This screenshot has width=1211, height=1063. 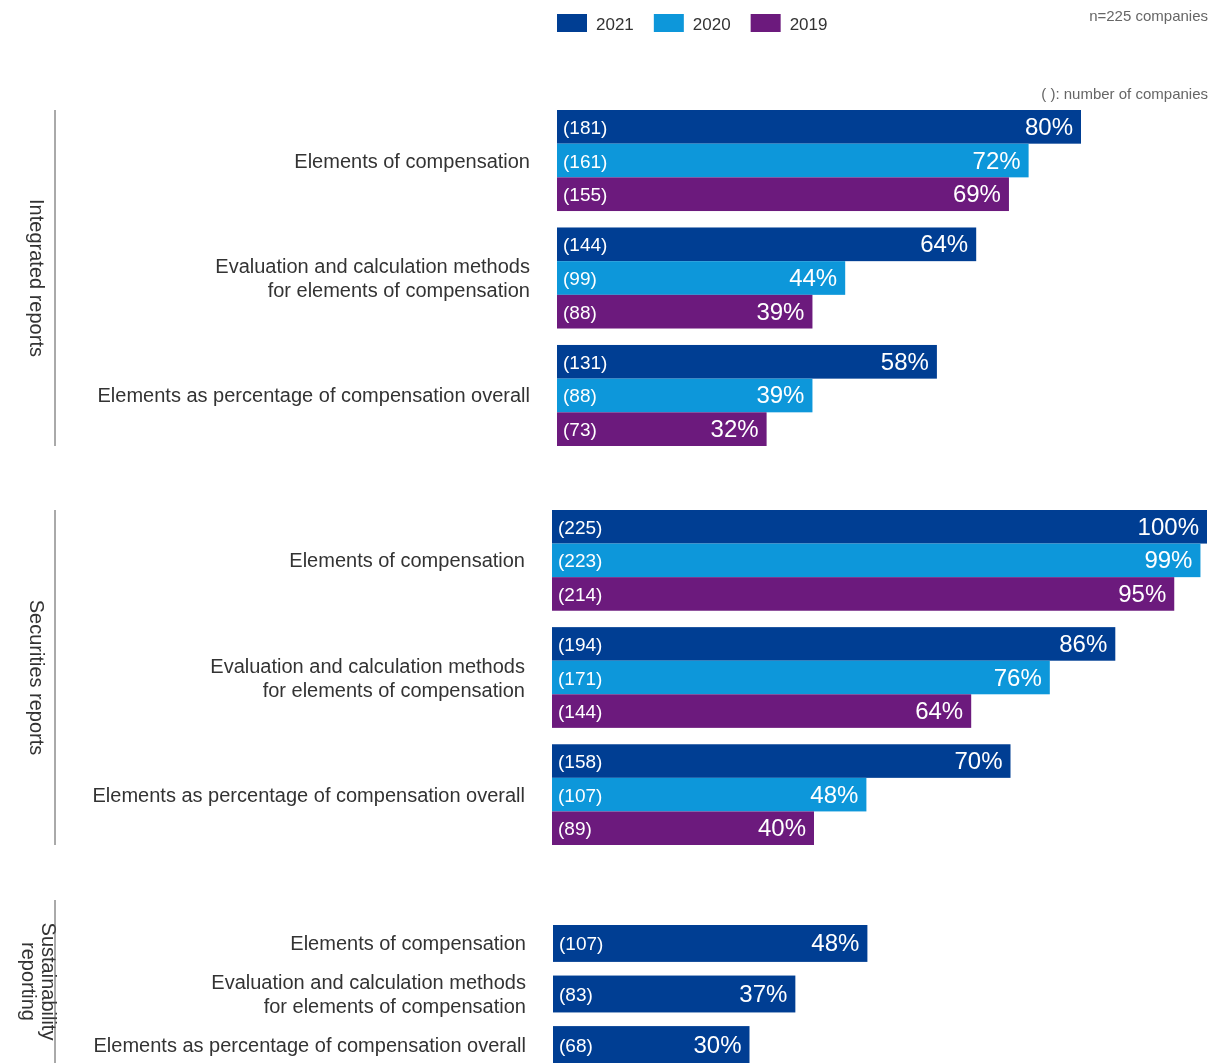 I want to click on y-axis-title: Sustainability reporting, so click(x=39, y=981).